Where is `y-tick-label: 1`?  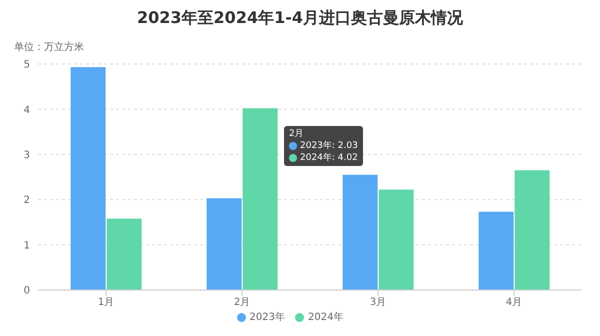 y-tick-label: 1 is located at coordinates (27, 246).